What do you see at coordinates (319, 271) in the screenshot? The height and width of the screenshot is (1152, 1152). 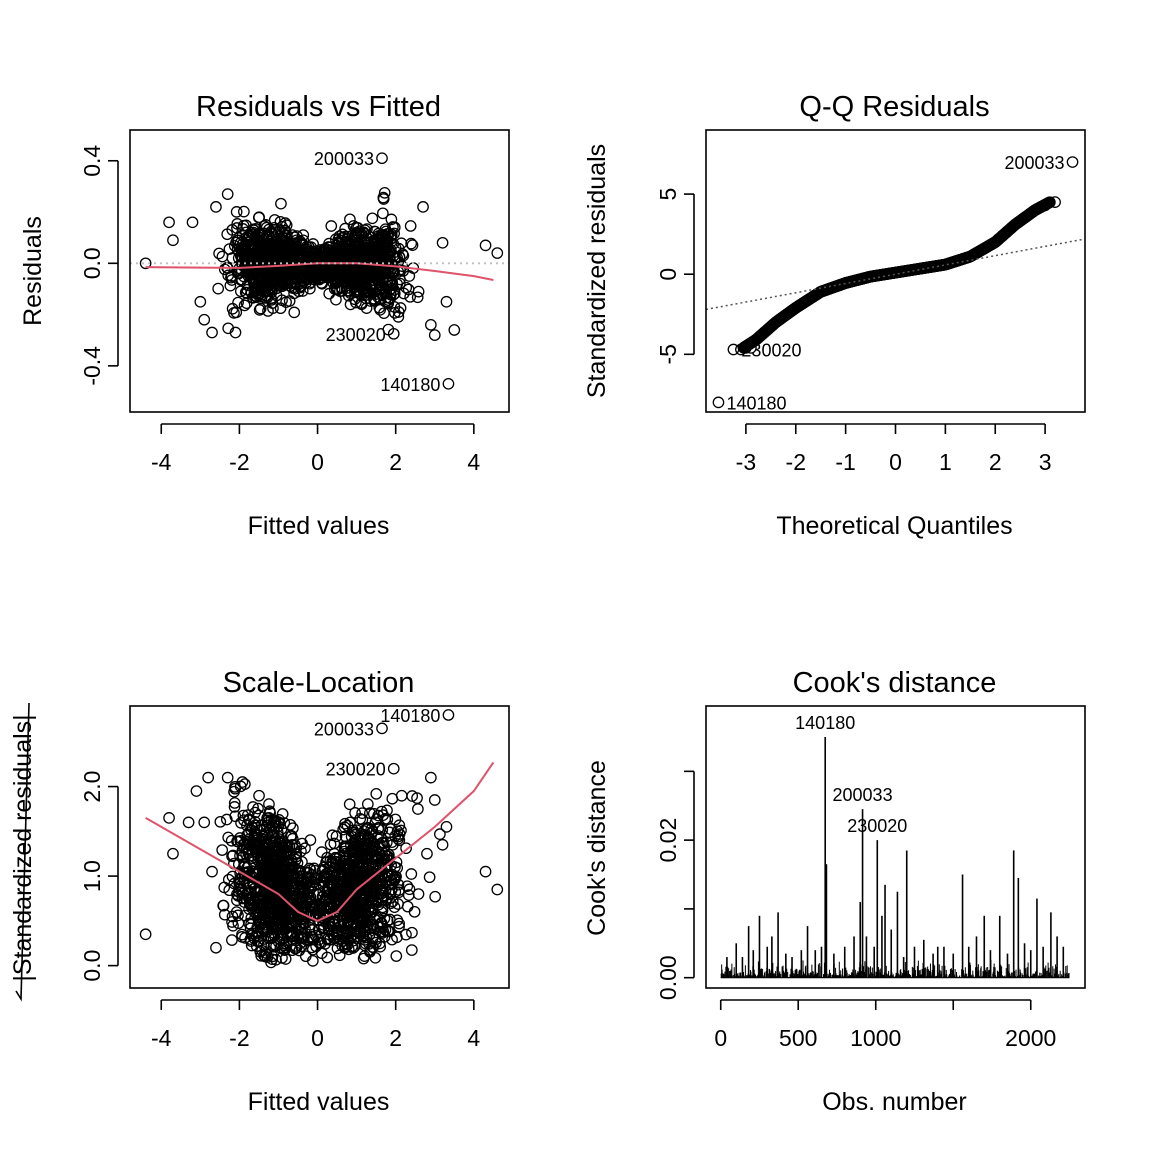 I see `plot-frame` at bounding box center [319, 271].